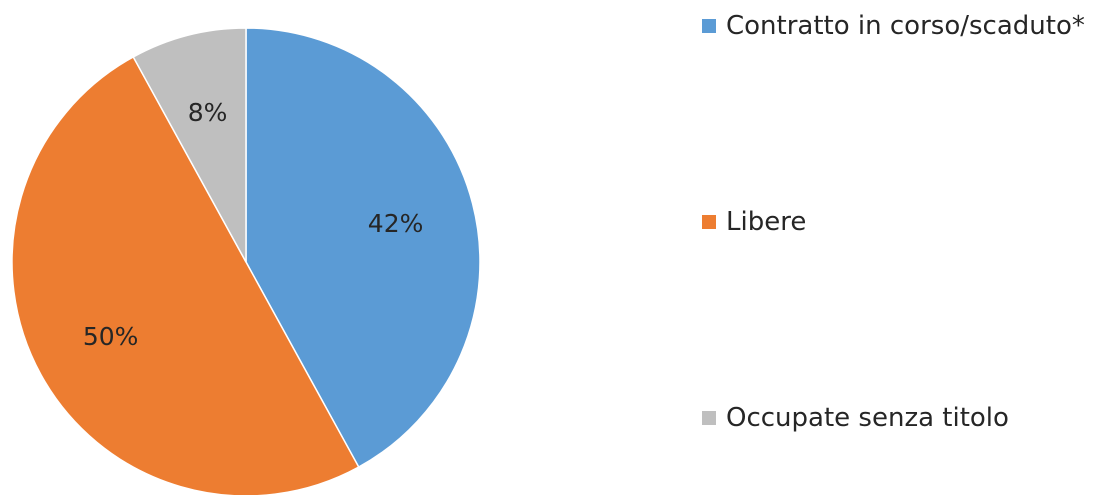 The height and width of the screenshot is (495, 1113). What do you see at coordinates (766, 222) in the screenshot?
I see `legend-label-1: Libere` at bounding box center [766, 222].